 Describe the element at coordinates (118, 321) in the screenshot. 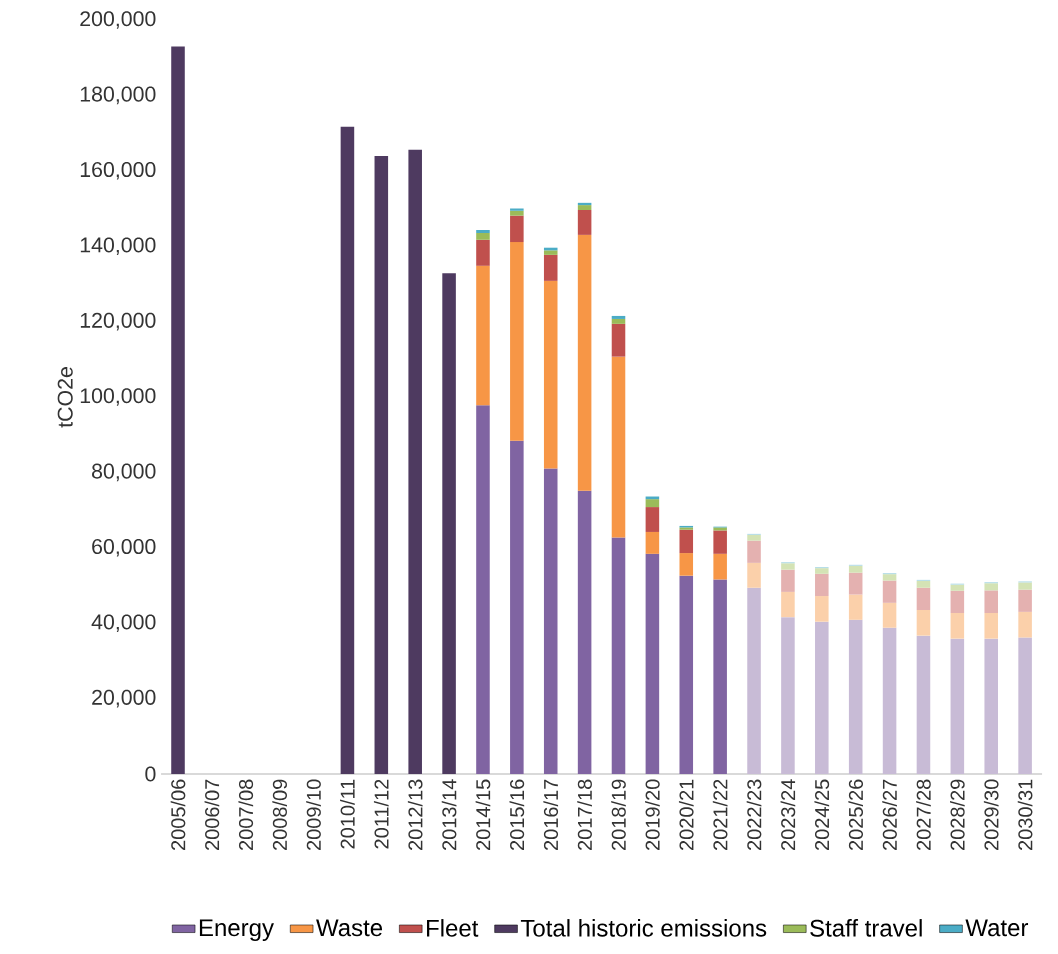

I see `y-tick-label: 120,000` at that location.